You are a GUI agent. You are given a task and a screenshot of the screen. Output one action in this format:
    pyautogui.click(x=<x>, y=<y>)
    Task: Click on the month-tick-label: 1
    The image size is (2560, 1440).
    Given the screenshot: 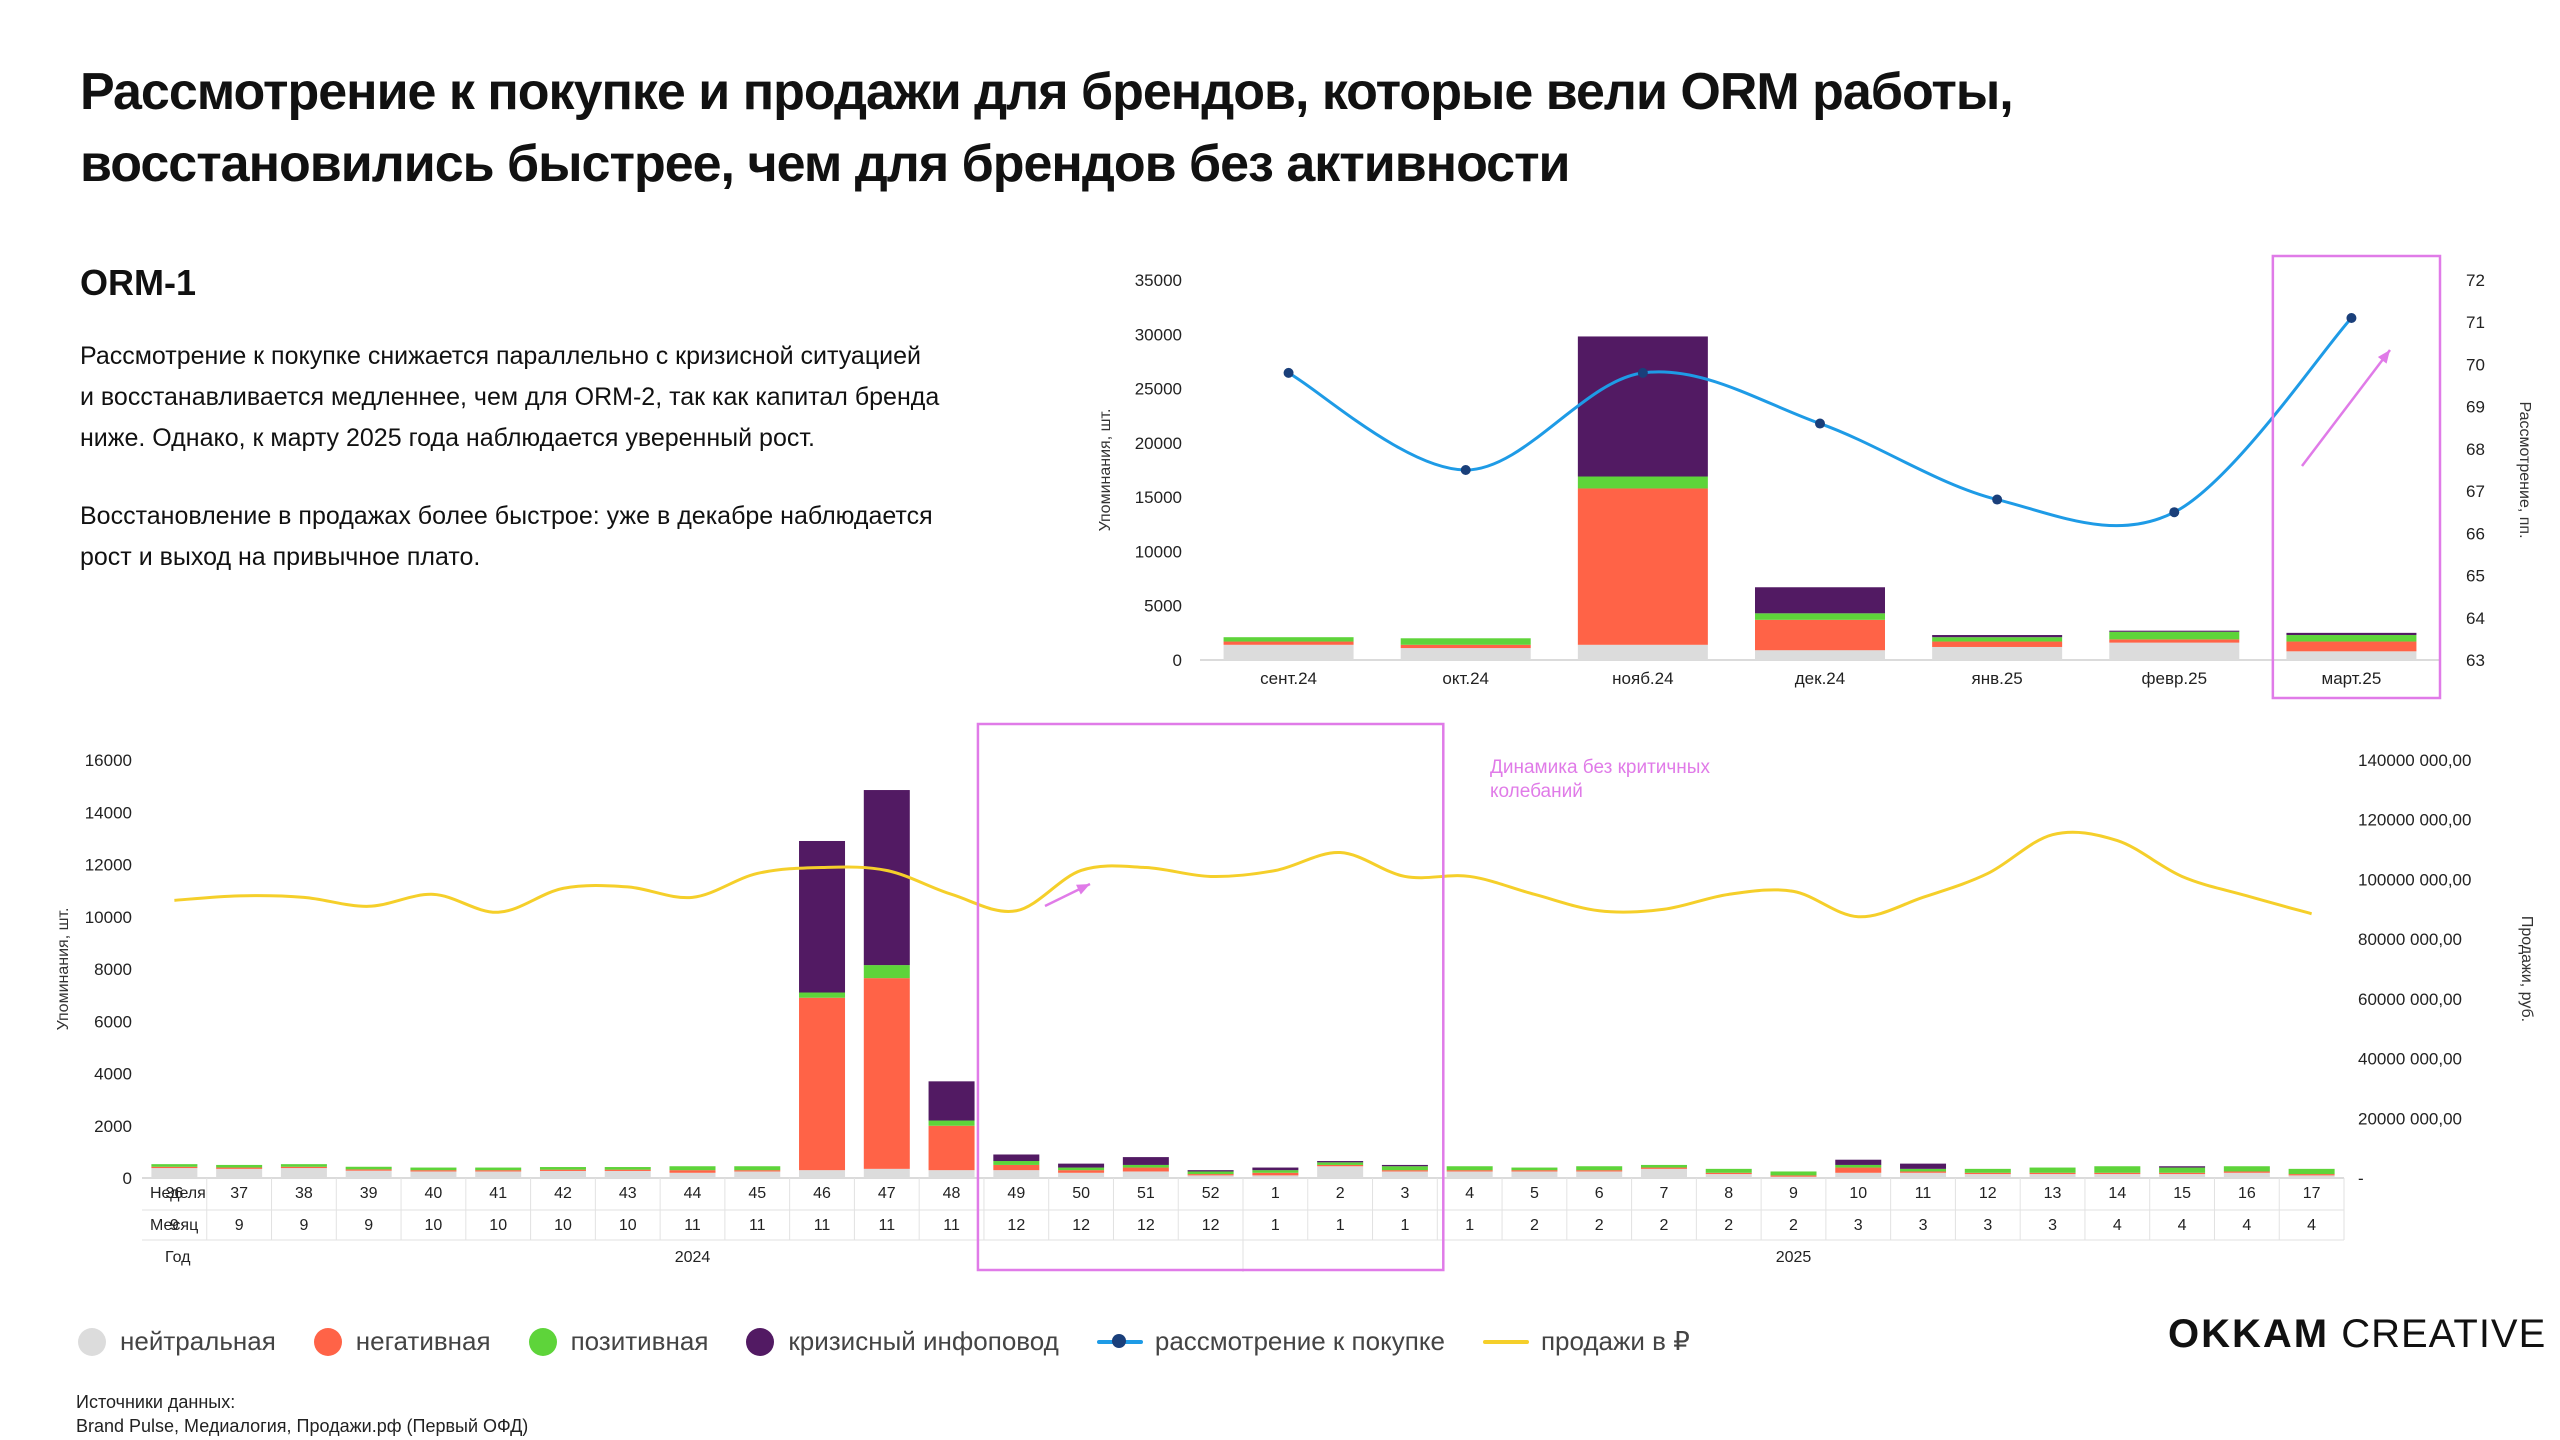 What is the action you would take?
    pyautogui.click(x=1469, y=1225)
    